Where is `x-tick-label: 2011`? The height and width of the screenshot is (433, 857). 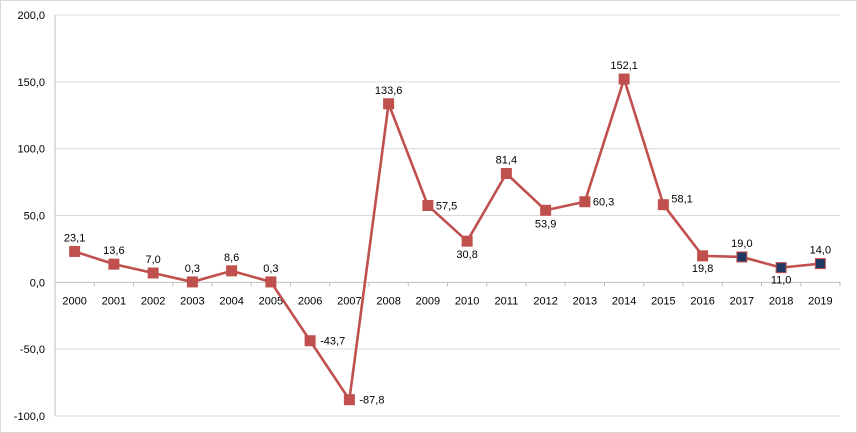 x-tick-label: 2011 is located at coordinates (507, 301).